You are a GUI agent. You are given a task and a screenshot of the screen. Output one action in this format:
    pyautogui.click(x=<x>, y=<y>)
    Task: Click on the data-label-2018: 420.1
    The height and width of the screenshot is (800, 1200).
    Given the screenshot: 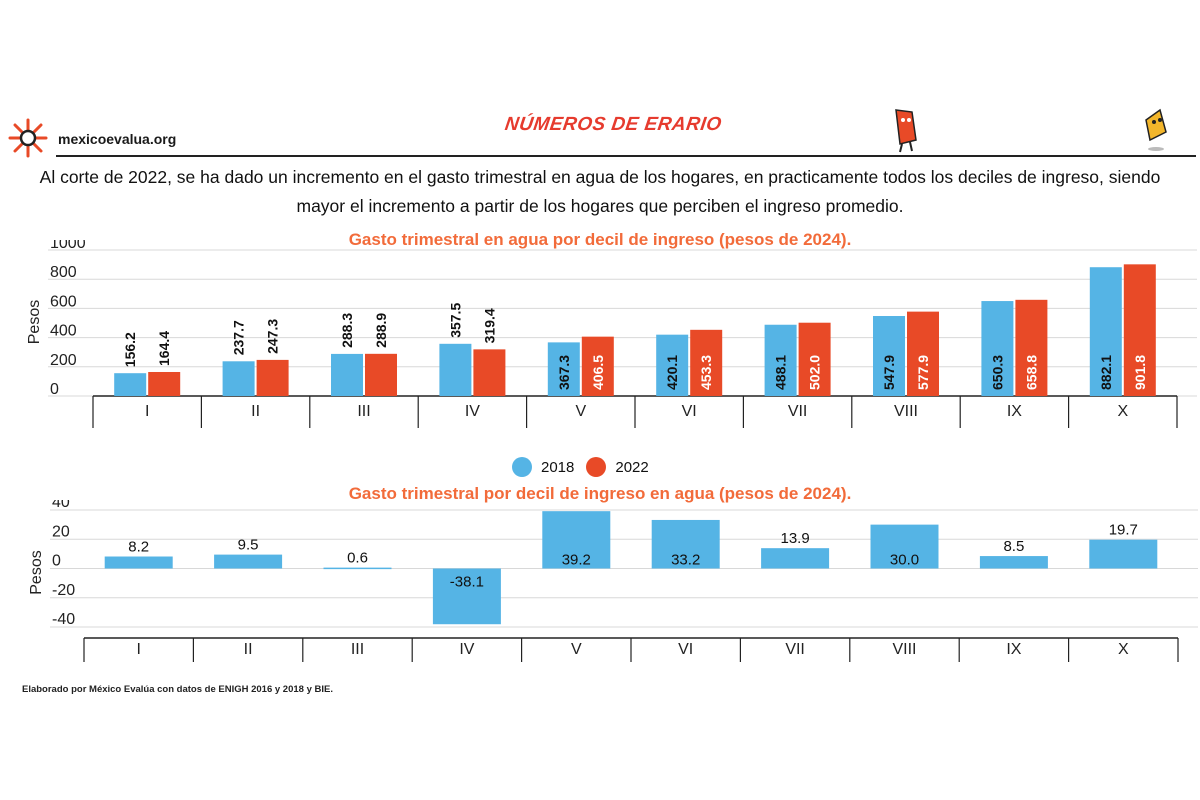 What is the action you would take?
    pyautogui.click(x=672, y=372)
    